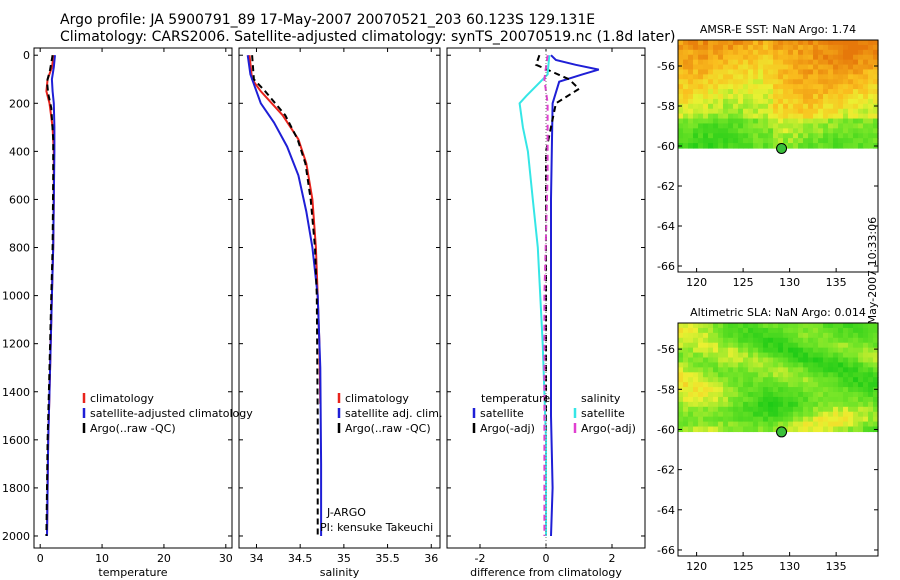 The height and width of the screenshot is (580, 900). Describe the element at coordinates (376, 527) in the screenshot. I see `annotation-pi: PI: kensuke Takeuchi` at that location.